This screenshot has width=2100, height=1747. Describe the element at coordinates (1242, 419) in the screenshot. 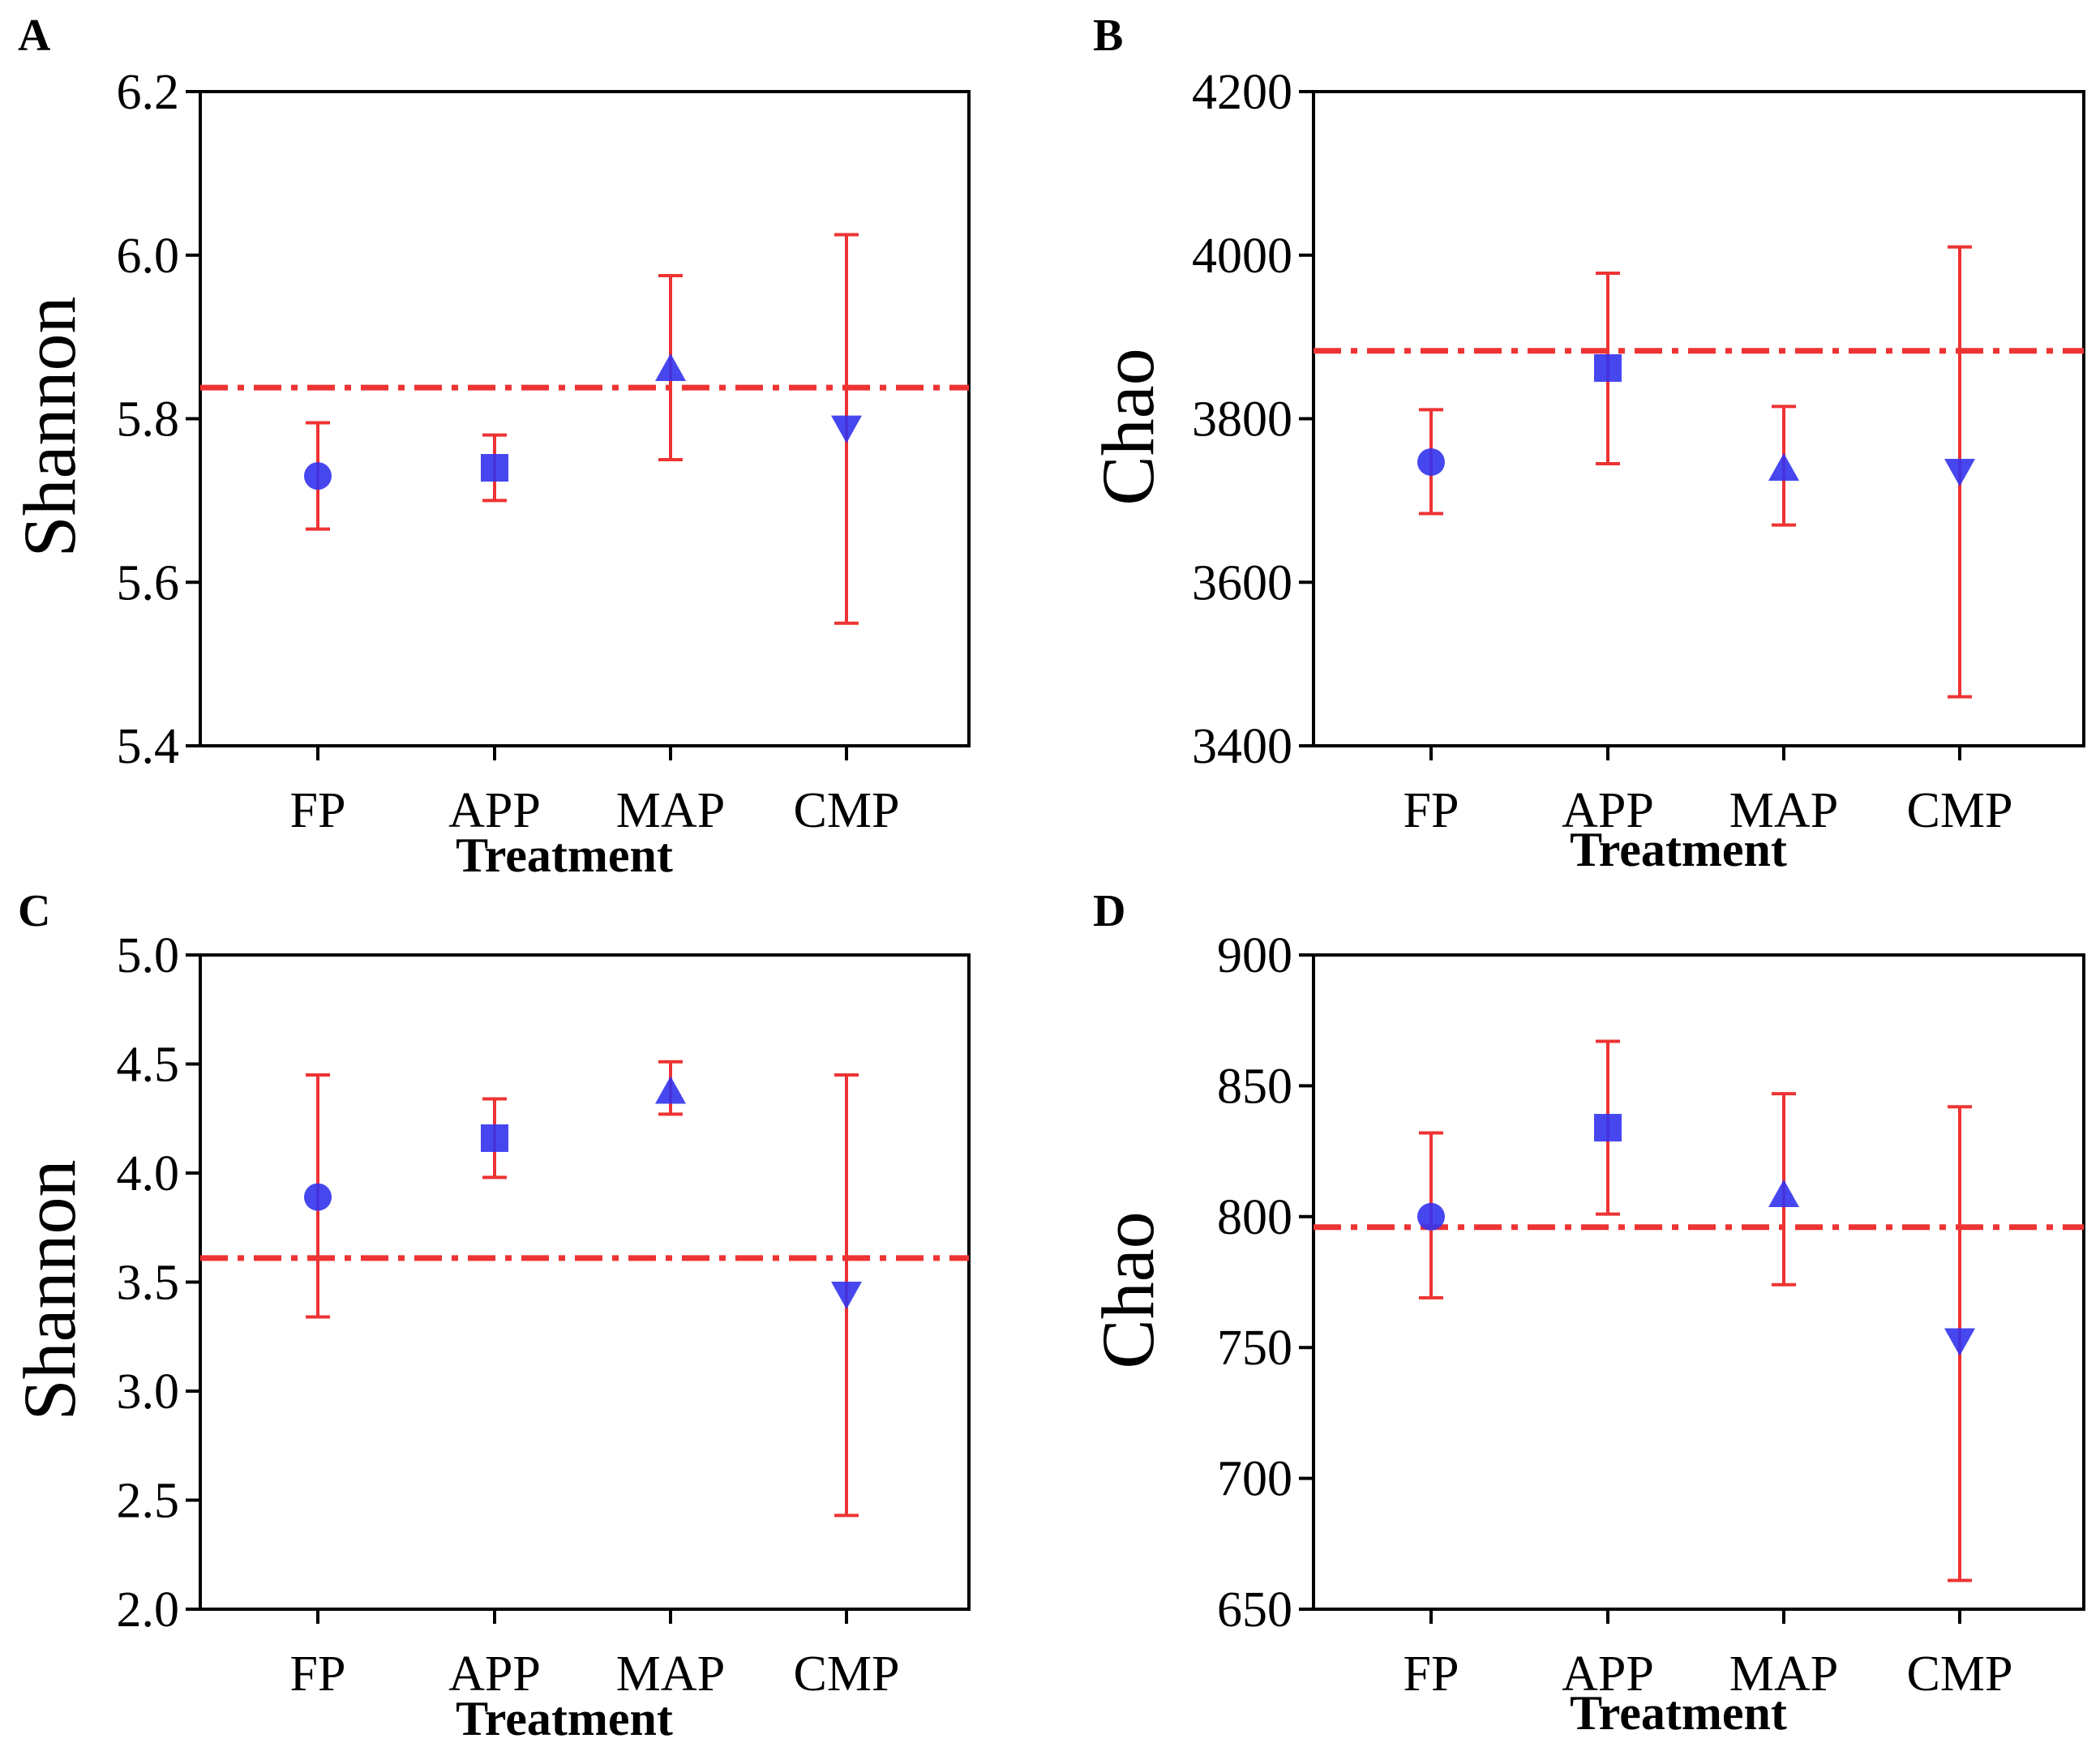

I see `y-tick-label: 3800` at that location.